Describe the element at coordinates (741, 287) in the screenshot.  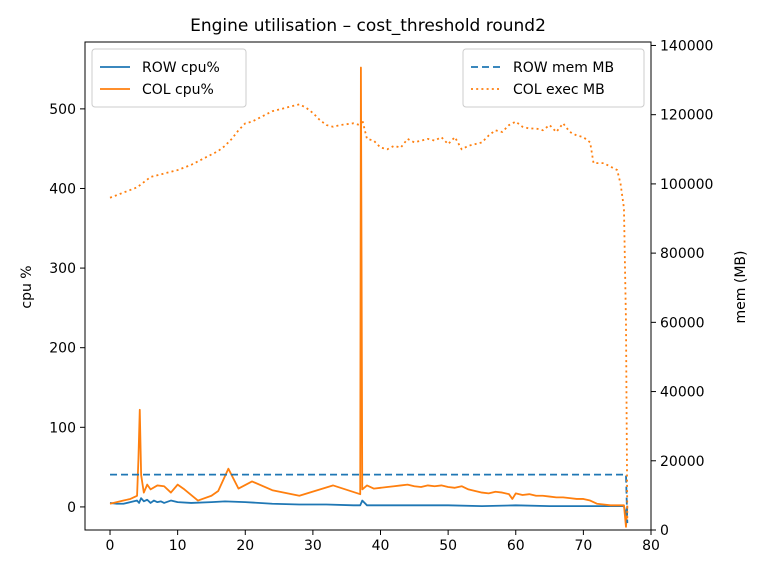
I see `y2-axis-label: mem (MB)` at that location.